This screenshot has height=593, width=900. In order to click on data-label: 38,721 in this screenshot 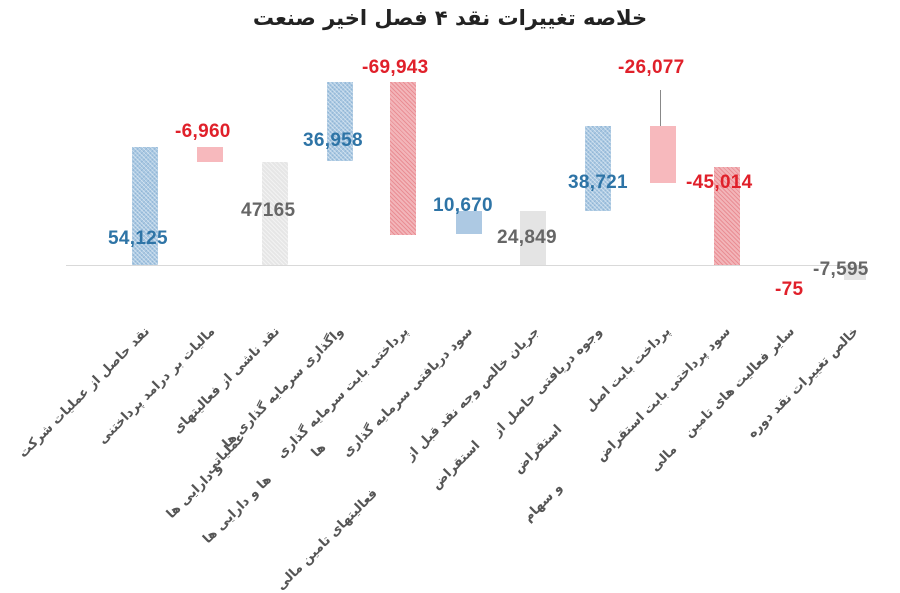, I will do `click(598, 182)`.